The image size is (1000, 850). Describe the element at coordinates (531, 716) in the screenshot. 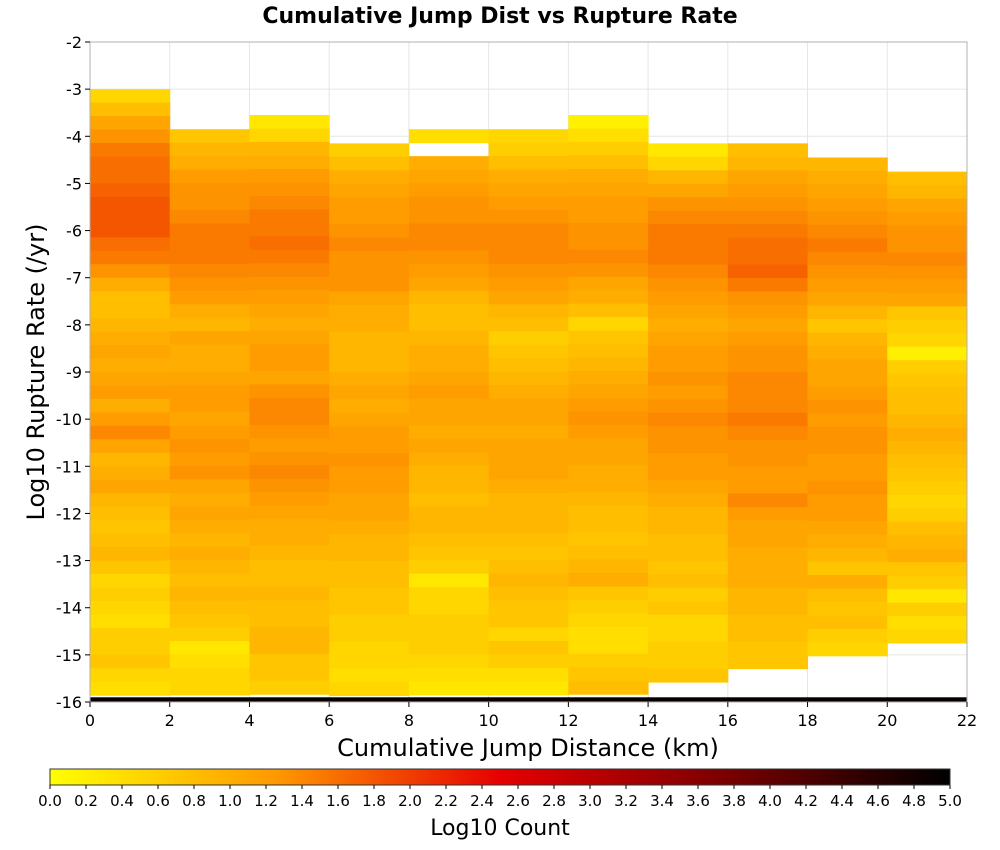

I see `x-axis-ticks: 0 2 4 6 8 10 12 14 16 18 20 22` at that location.